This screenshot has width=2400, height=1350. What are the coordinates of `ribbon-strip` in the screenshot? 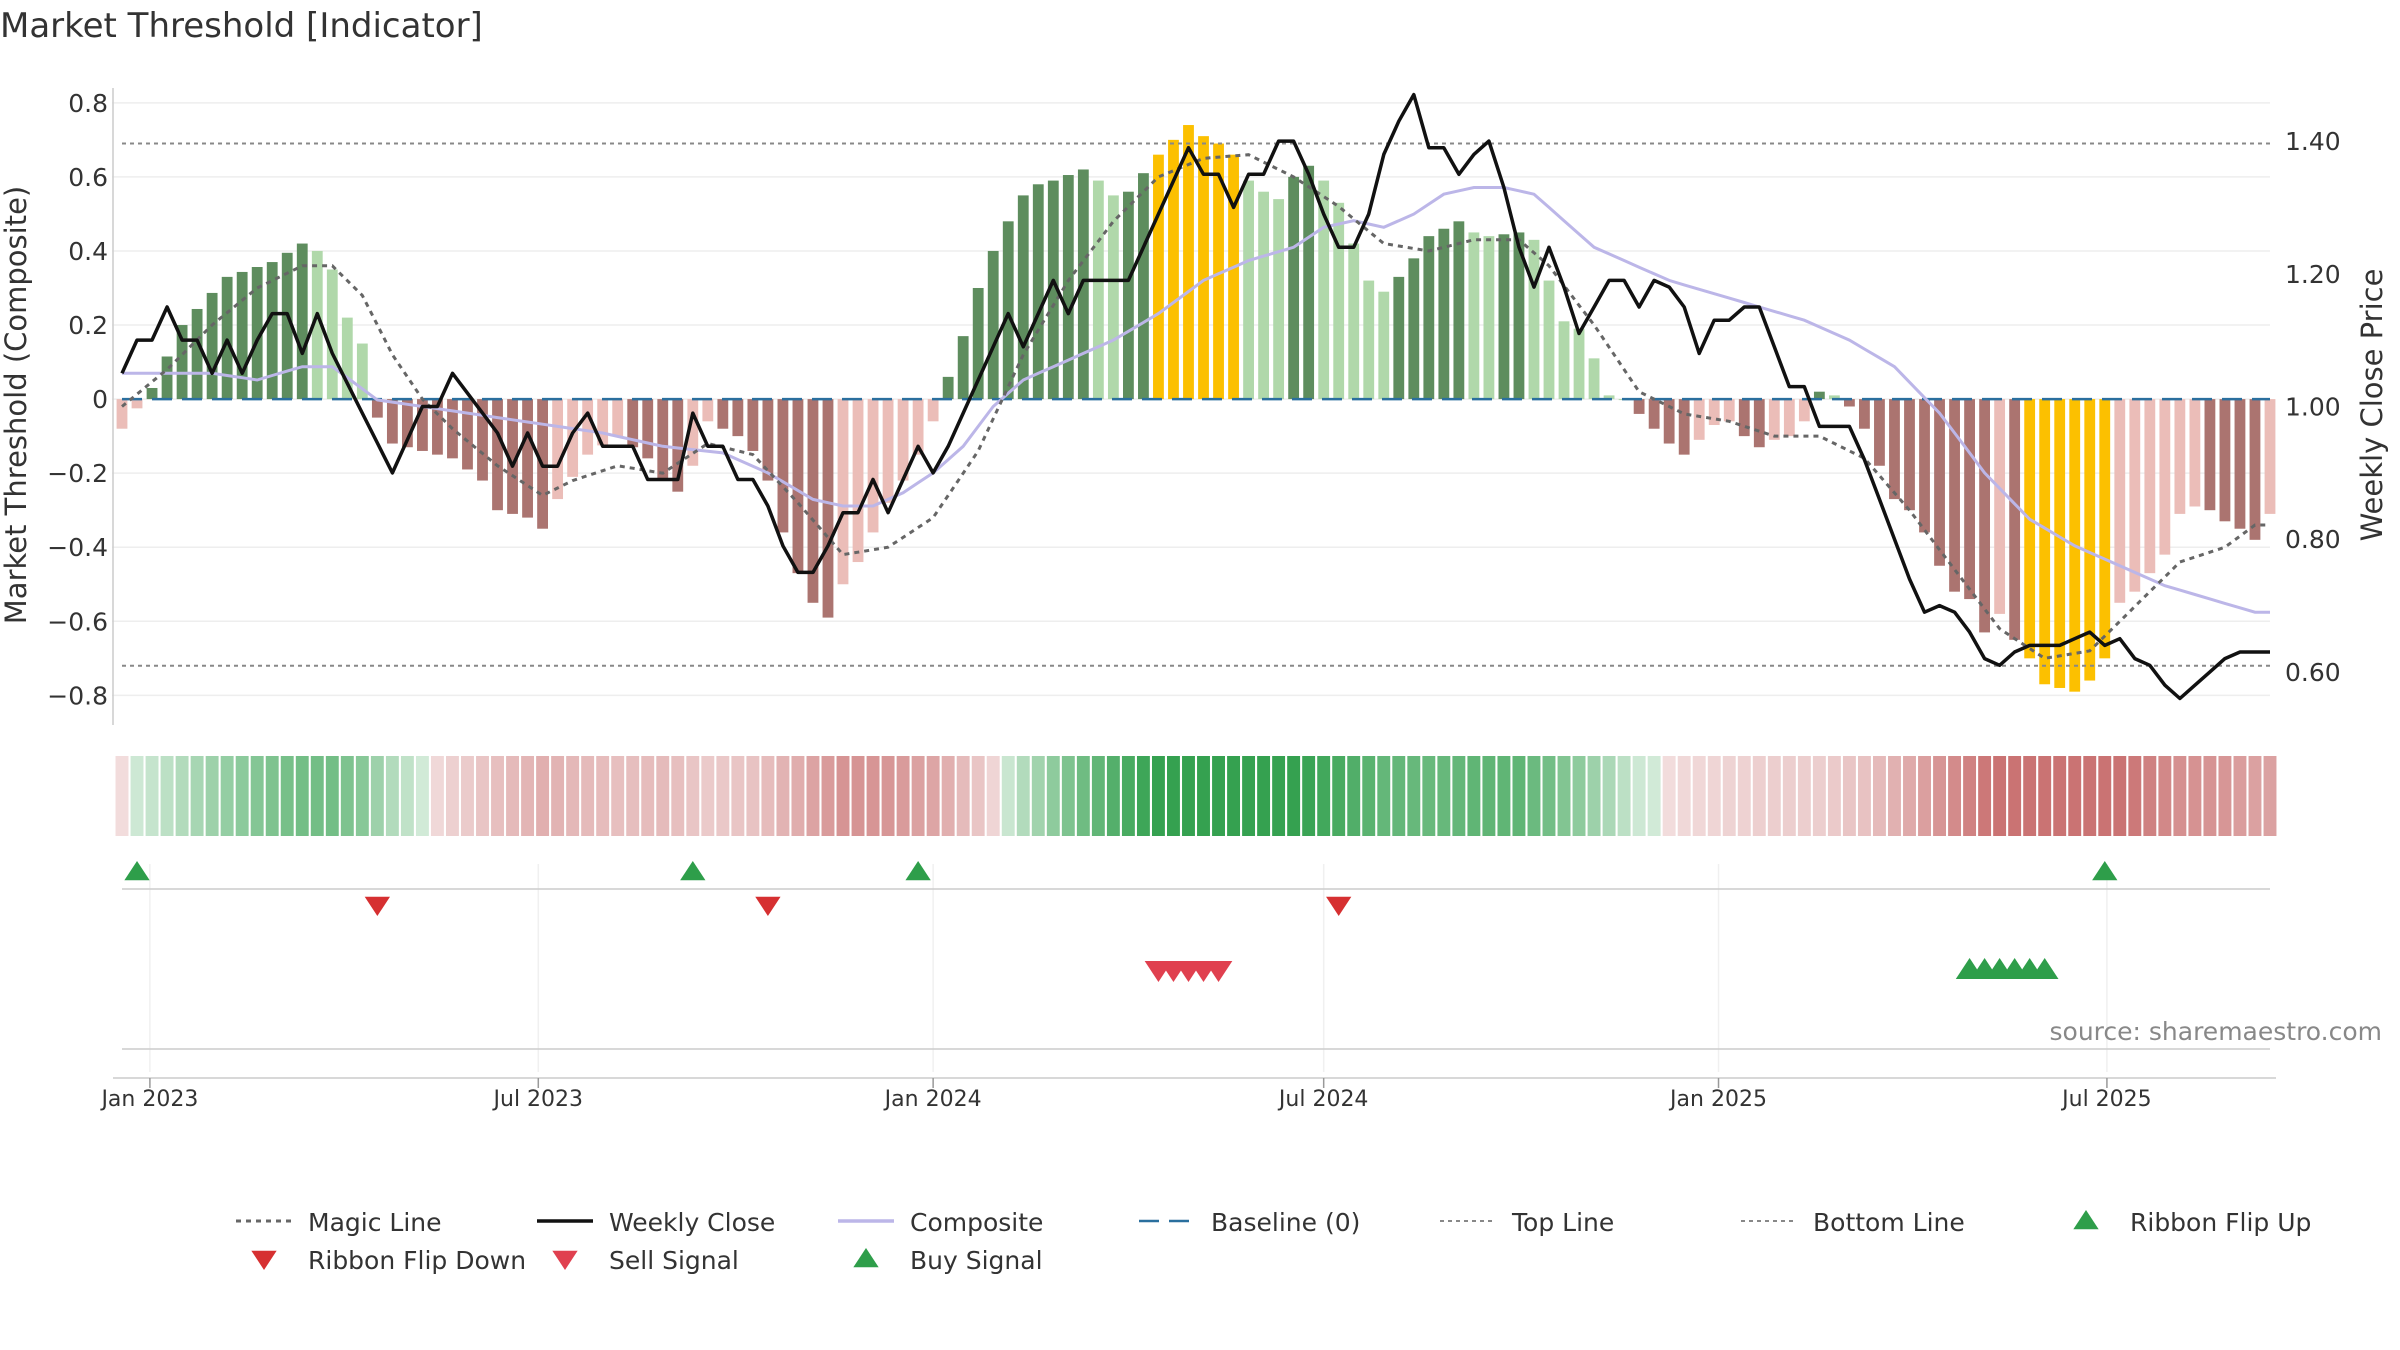 It's located at (1196, 796).